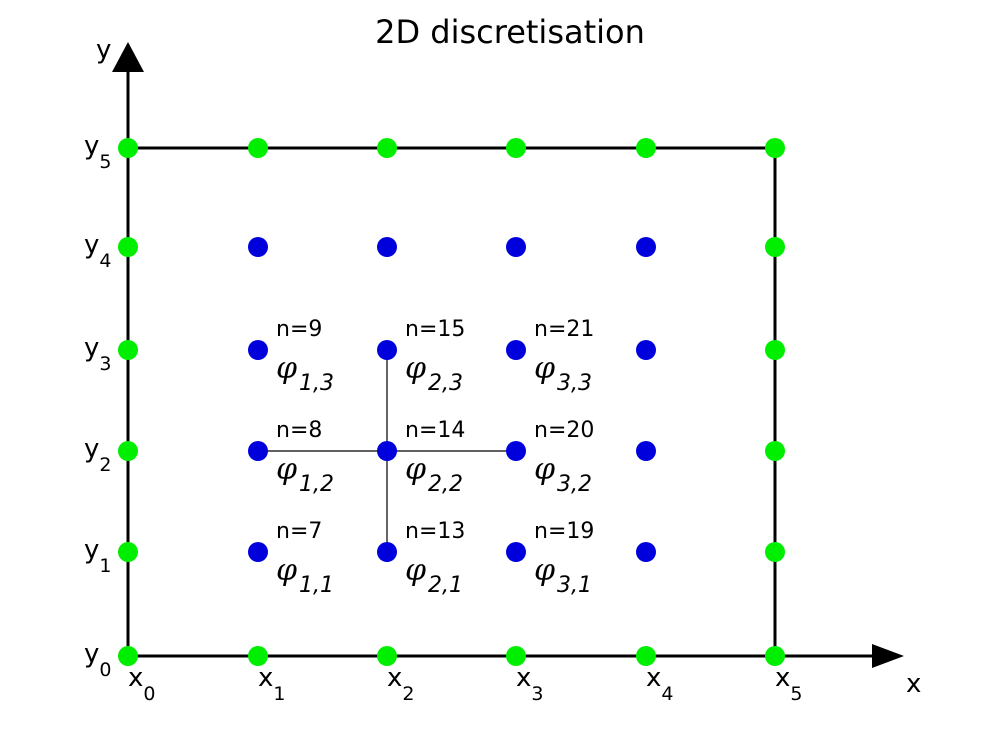 This screenshot has height=736, width=982. I want to click on phi-label-1-2: φ1,2, so click(305, 474).